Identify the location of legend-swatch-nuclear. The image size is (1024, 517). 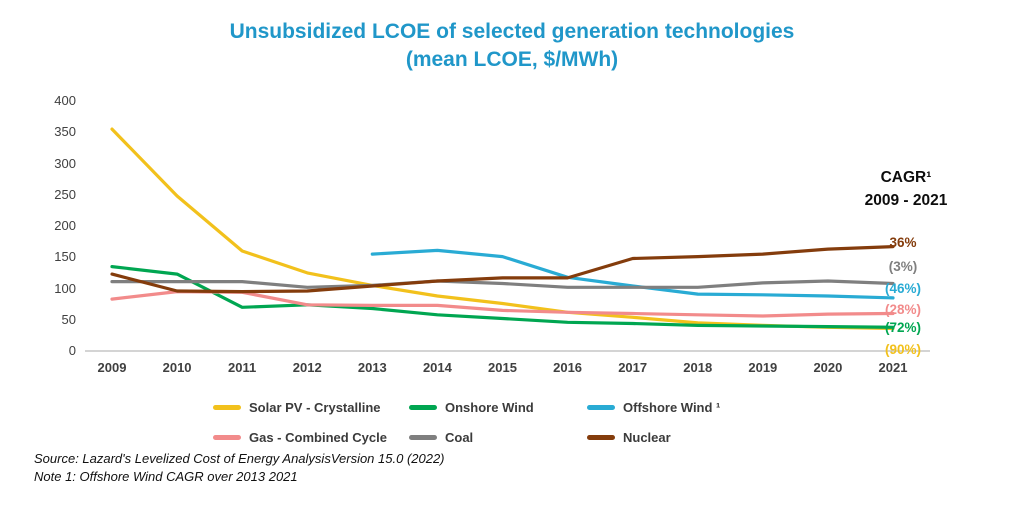
(601, 437).